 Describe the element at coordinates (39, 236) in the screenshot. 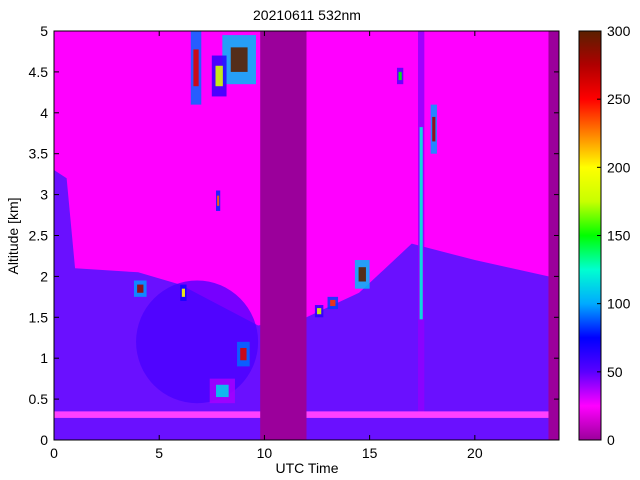

I see `y-tick-label: 2.5` at that location.